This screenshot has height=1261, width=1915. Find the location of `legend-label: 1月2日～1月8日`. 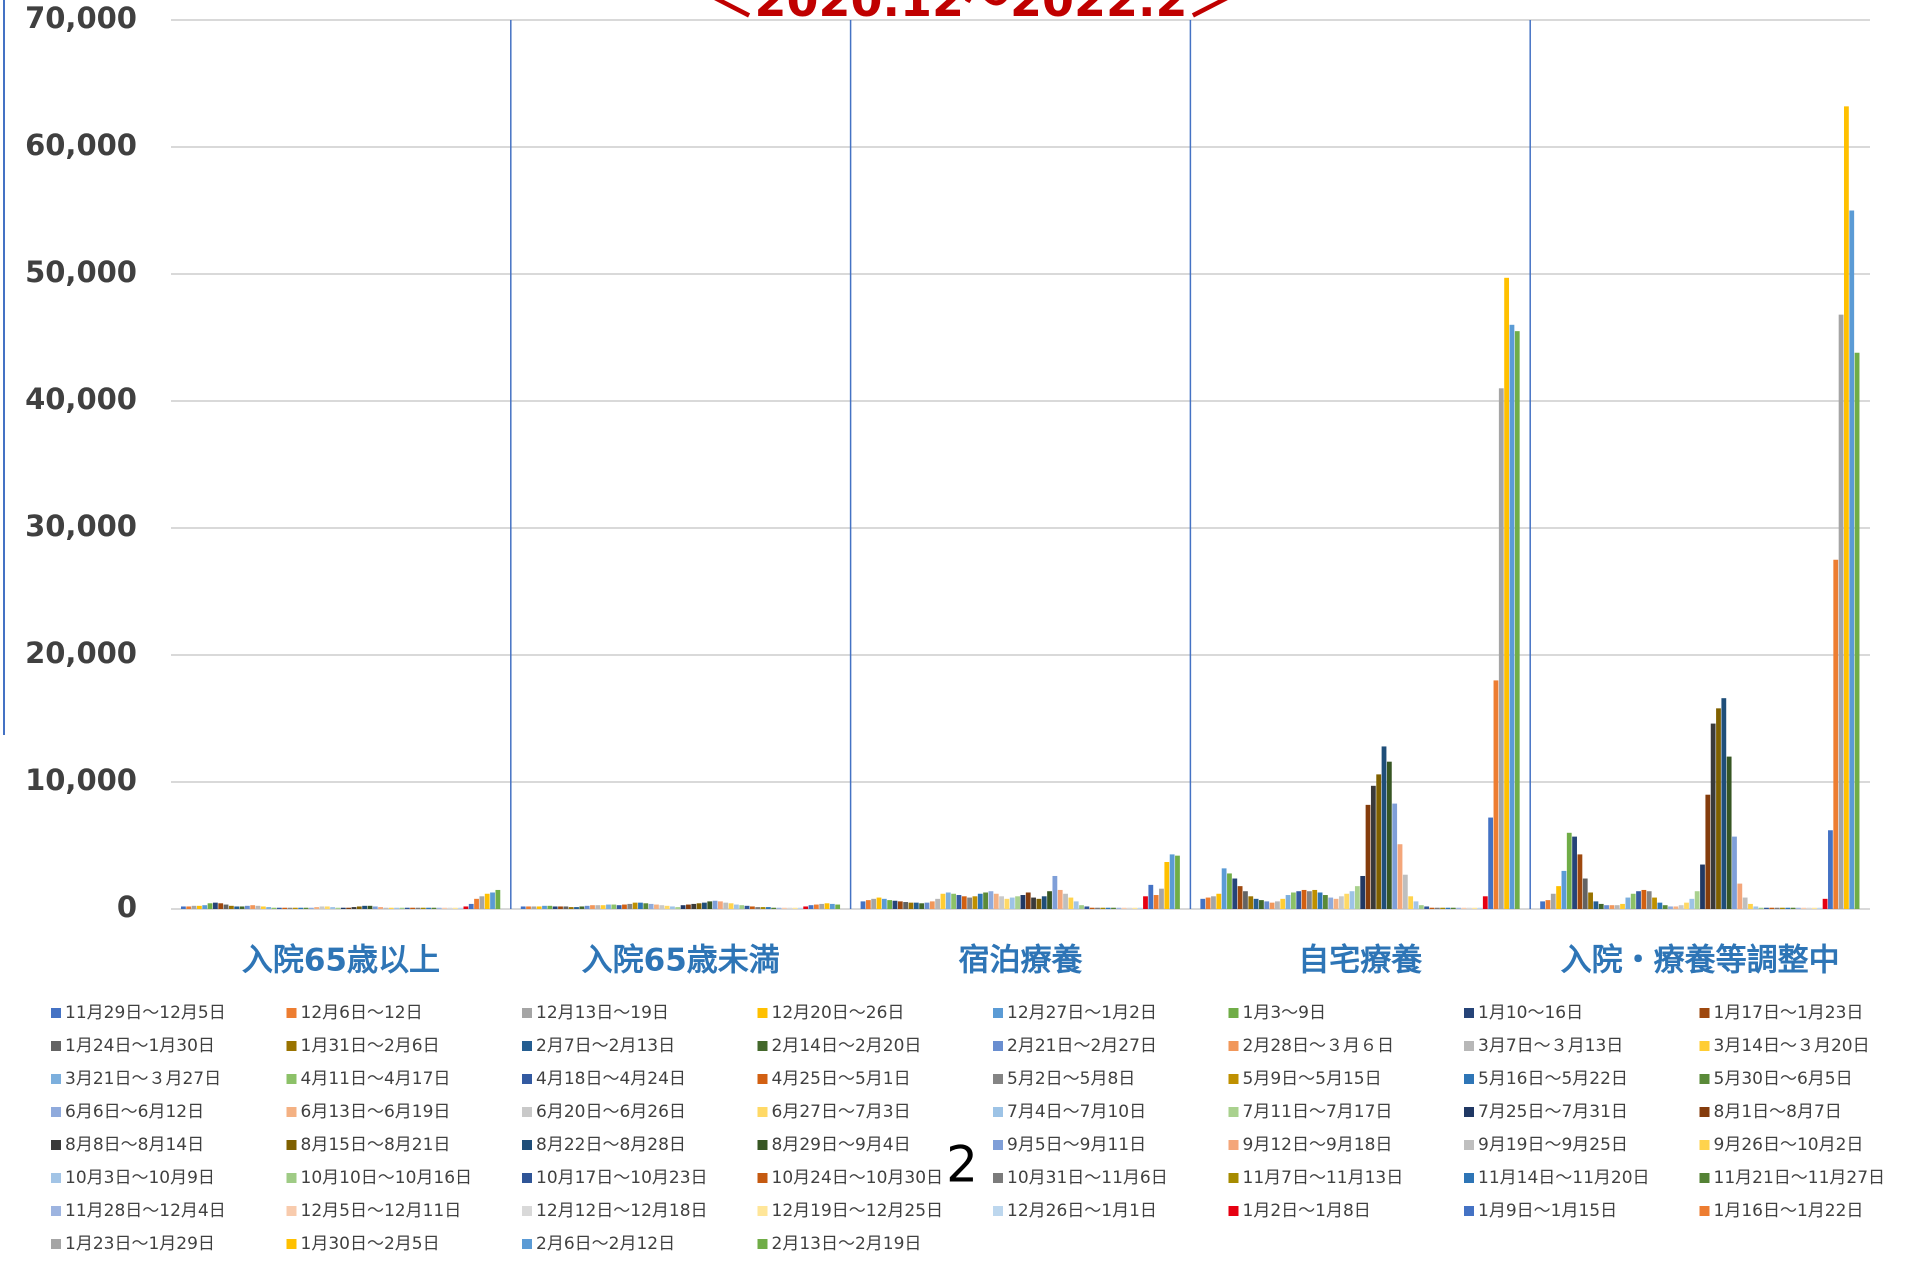

legend-label: 1月2日～1月8日 is located at coordinates (1307, 1211).